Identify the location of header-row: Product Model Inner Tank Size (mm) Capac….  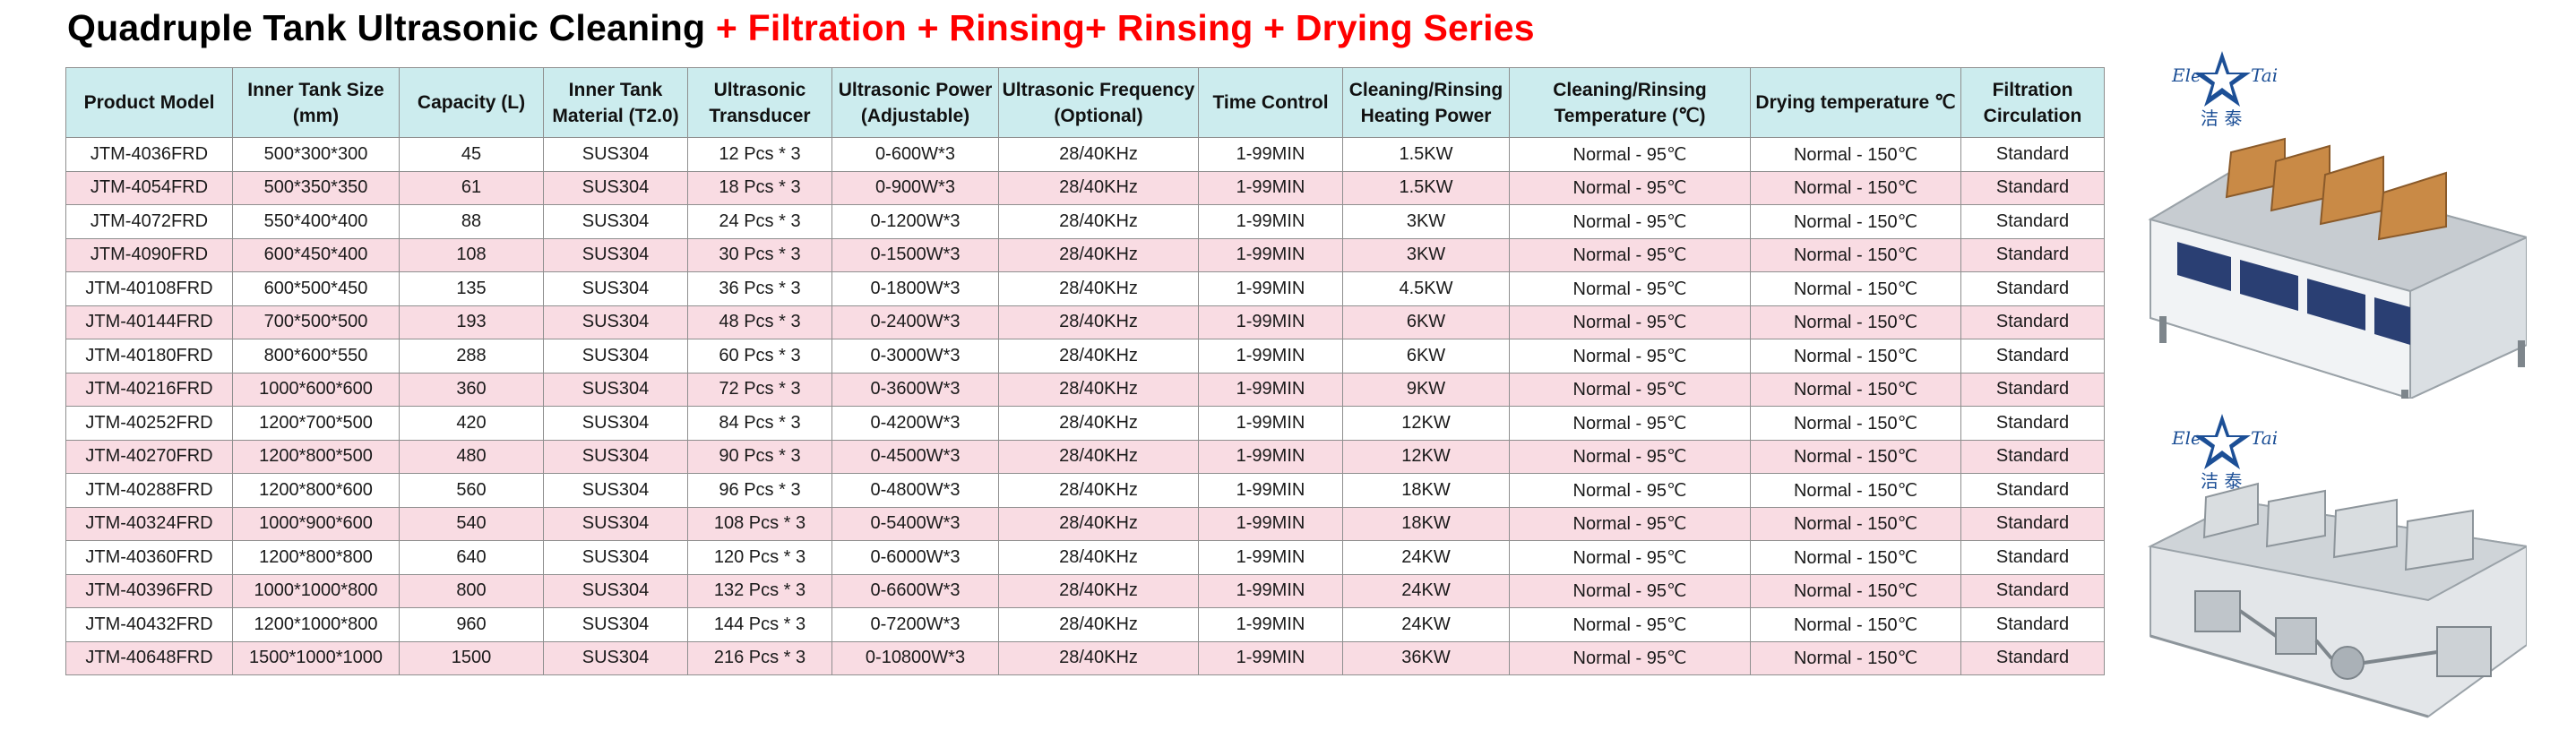
(1085, 103).